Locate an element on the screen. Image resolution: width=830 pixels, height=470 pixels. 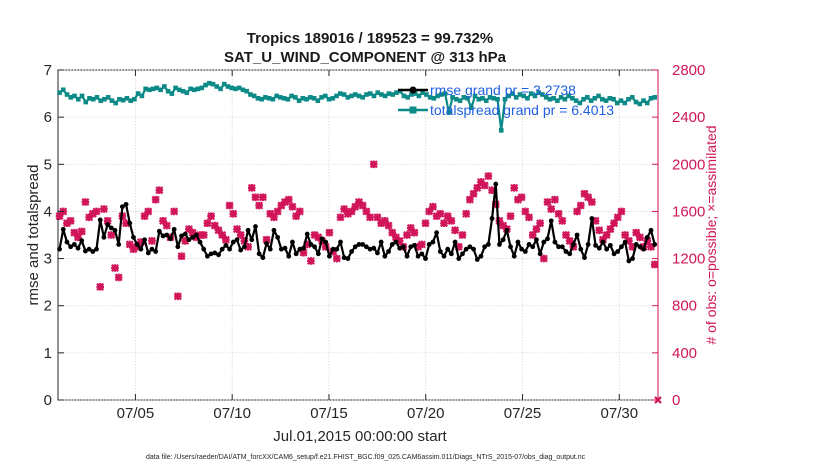
x-tick-label: 07/15 is located at coordinates (329, 413).